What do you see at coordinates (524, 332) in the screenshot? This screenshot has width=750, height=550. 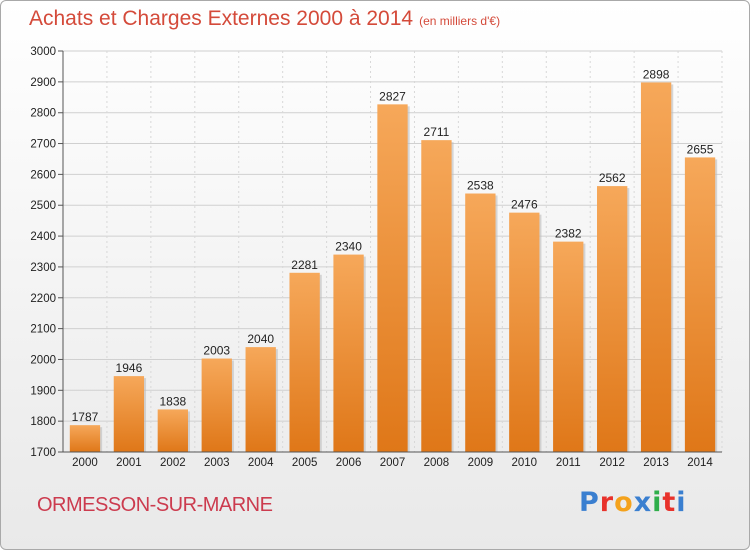 I see `bar-2010` at bounding box center [524, 332].